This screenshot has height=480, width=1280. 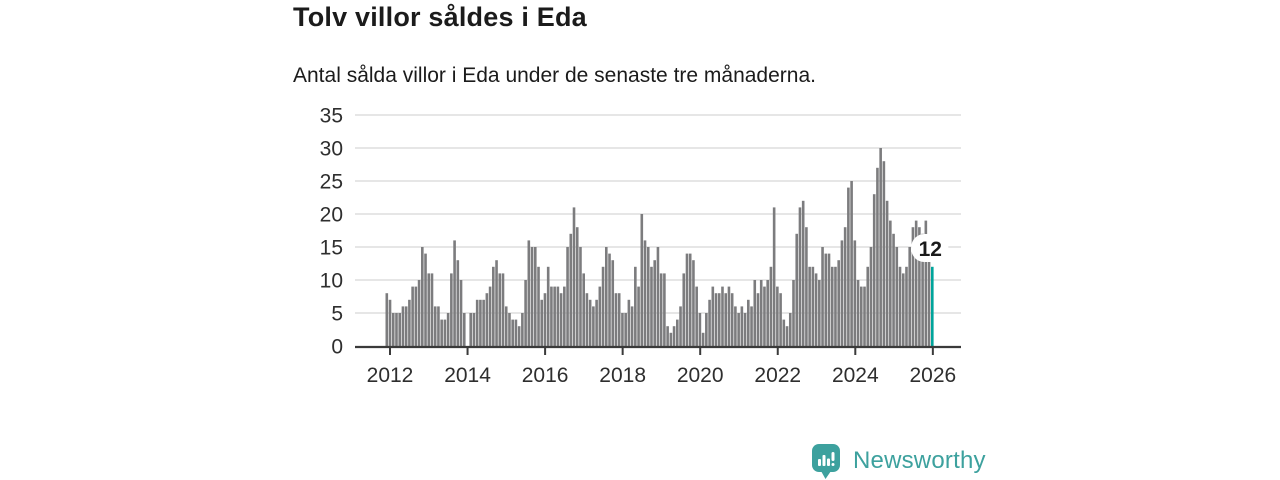 What do you see at coordinates (919, 460) in the screenshot?
I see `newsworthy-wordmark: Newsworthy` at bounding box center [919, 460].